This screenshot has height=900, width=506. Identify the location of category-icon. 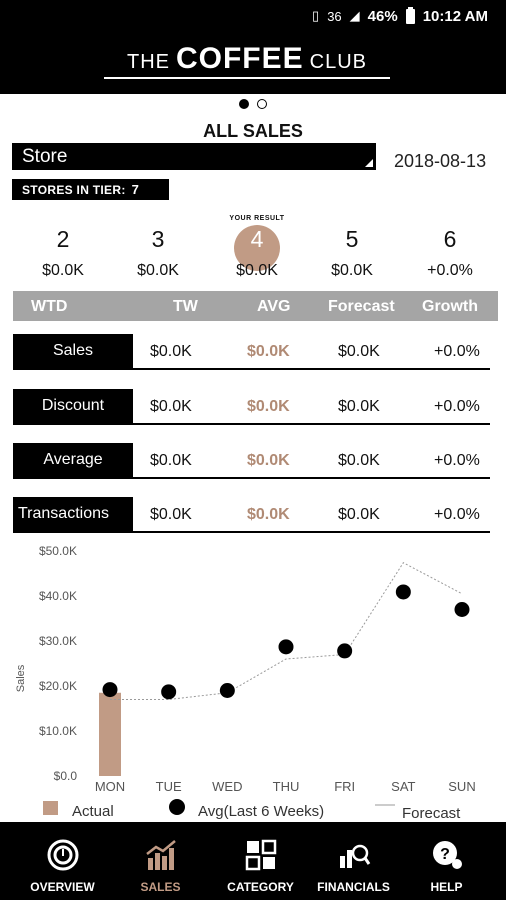
(261, 855).